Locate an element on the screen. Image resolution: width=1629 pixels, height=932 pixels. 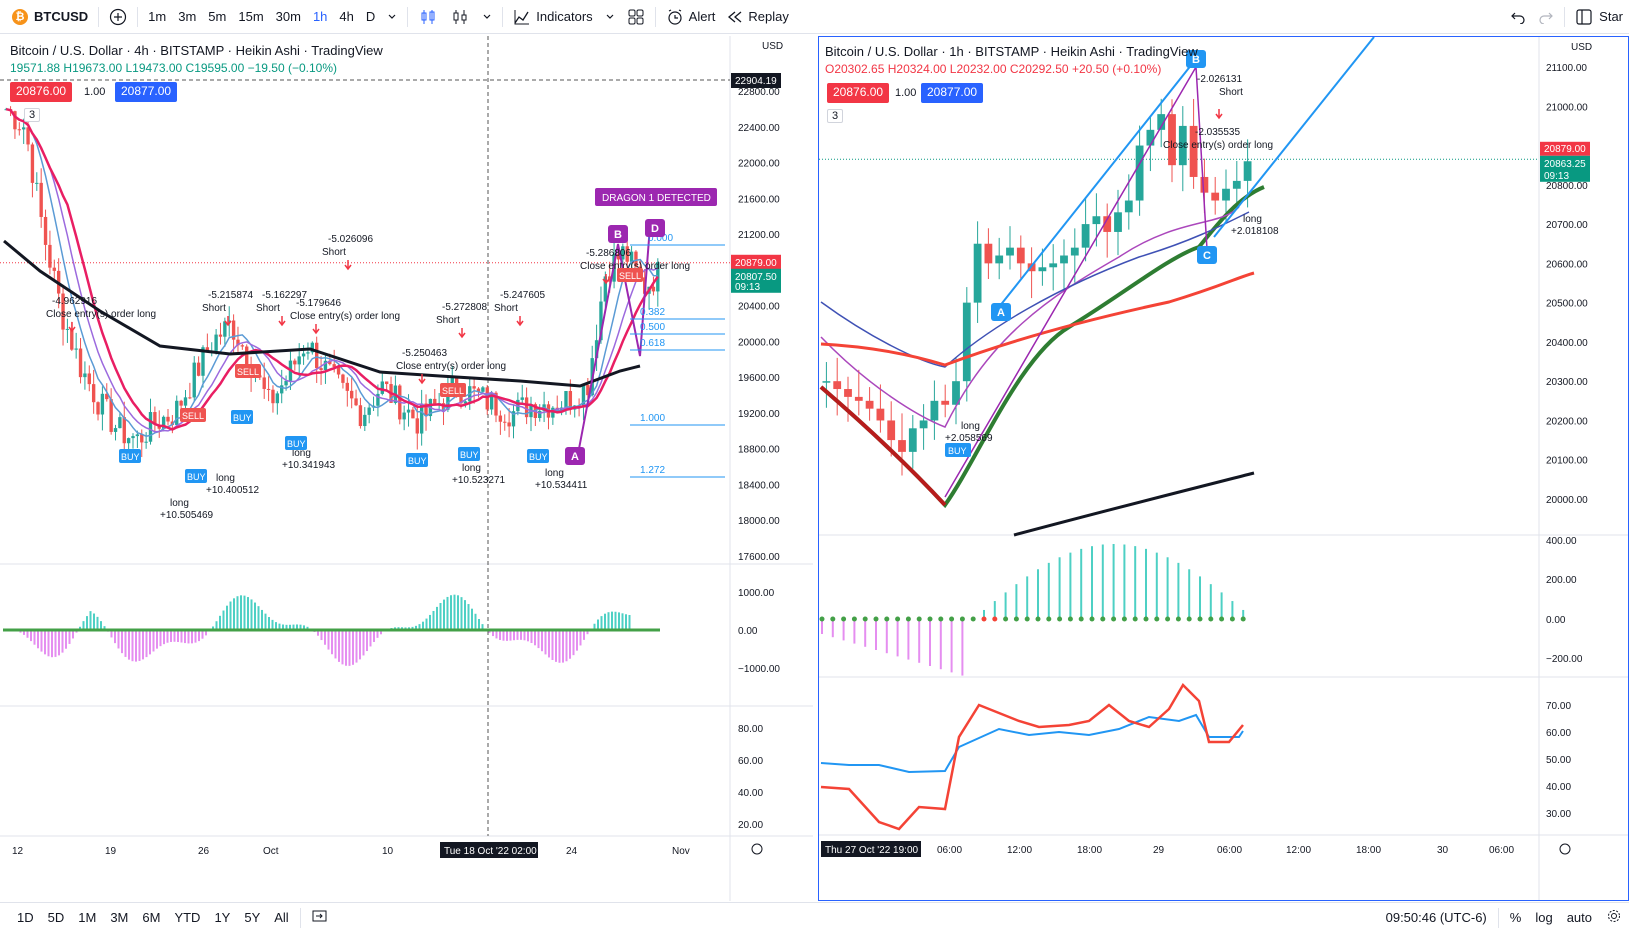
replay-button: Replay is located at coordinates (757, 17).